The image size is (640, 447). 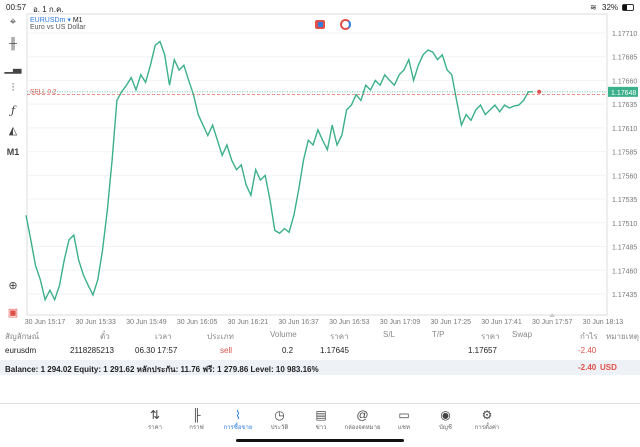 I want to click on nav-label: การซื้อขาย, so click(x=238, y=428).